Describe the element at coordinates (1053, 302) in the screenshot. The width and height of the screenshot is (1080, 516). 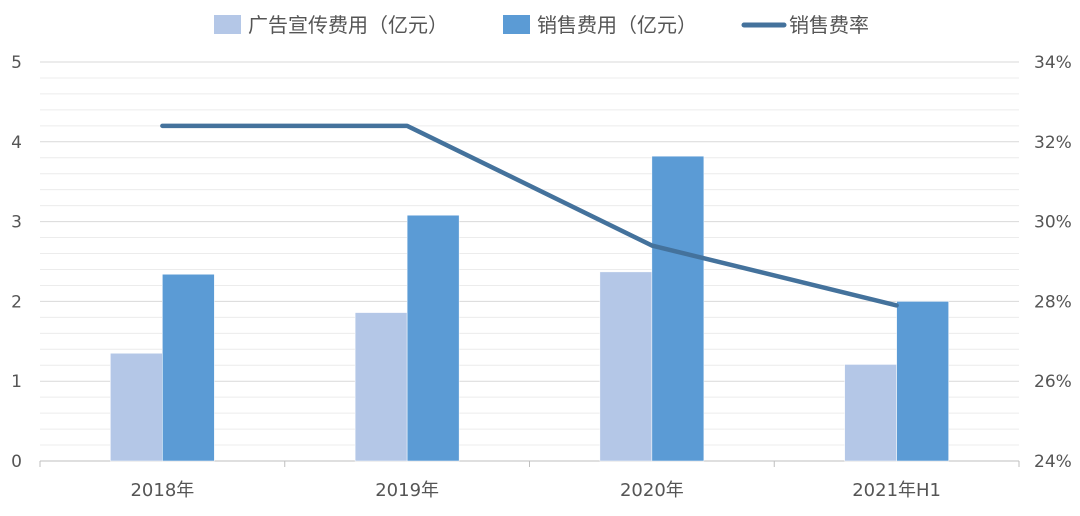
I see `y-right-tick-label: 28%` at that location.